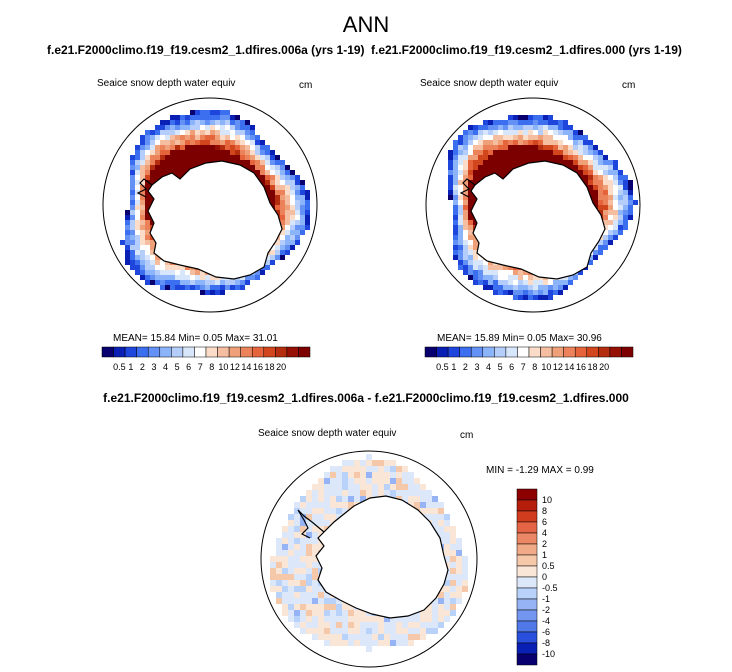 Image resolution: width=732 pixels, height=672 pixels. Describe the element at coordinates (476, 367) in the screenshot. I see `colorbar-tick-label: 3` at that location.